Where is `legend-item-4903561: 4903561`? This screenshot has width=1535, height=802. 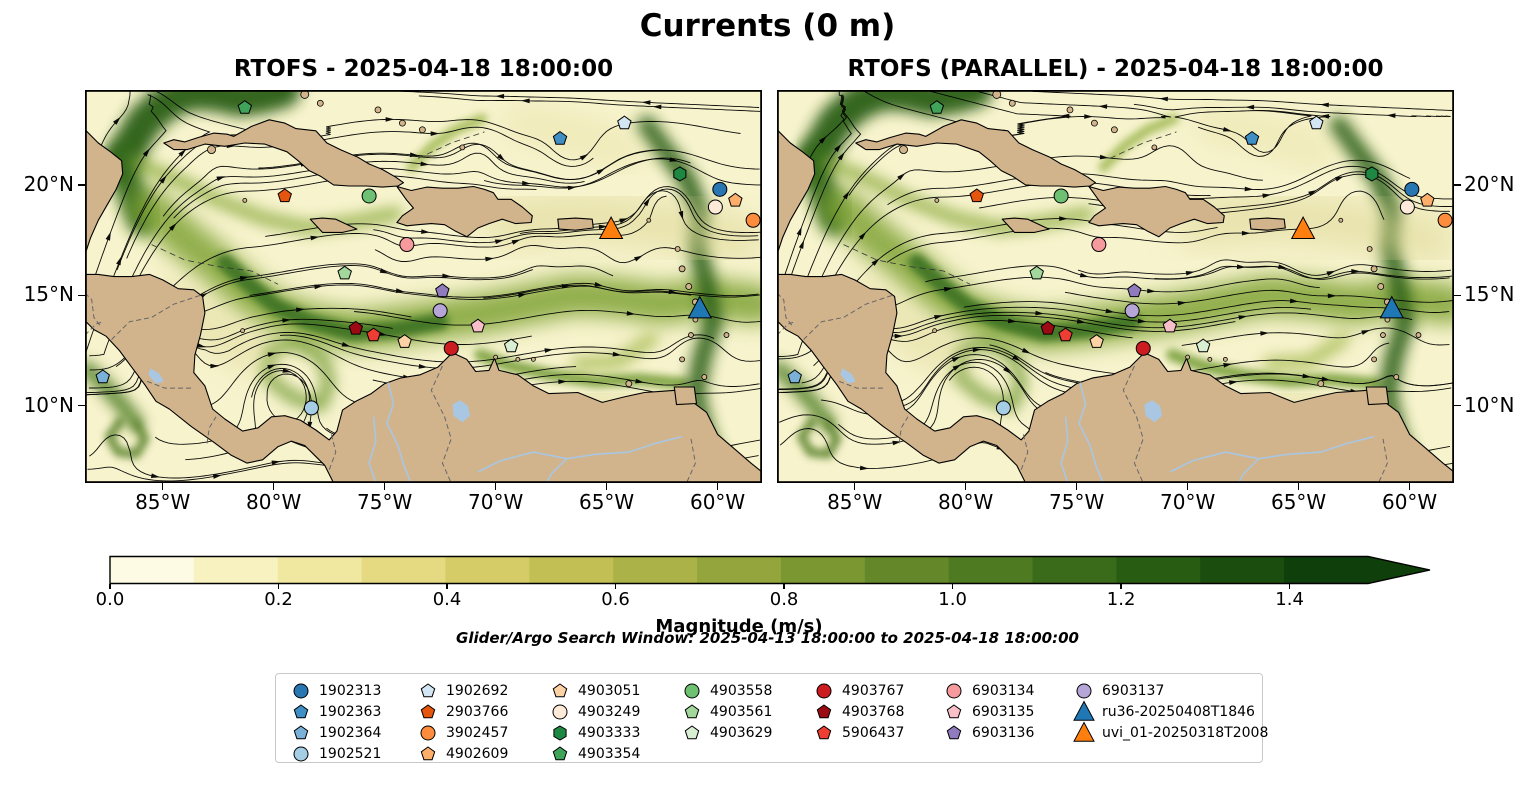 legend-item-4903561: 4903561 is located at coordinates (726, 712).